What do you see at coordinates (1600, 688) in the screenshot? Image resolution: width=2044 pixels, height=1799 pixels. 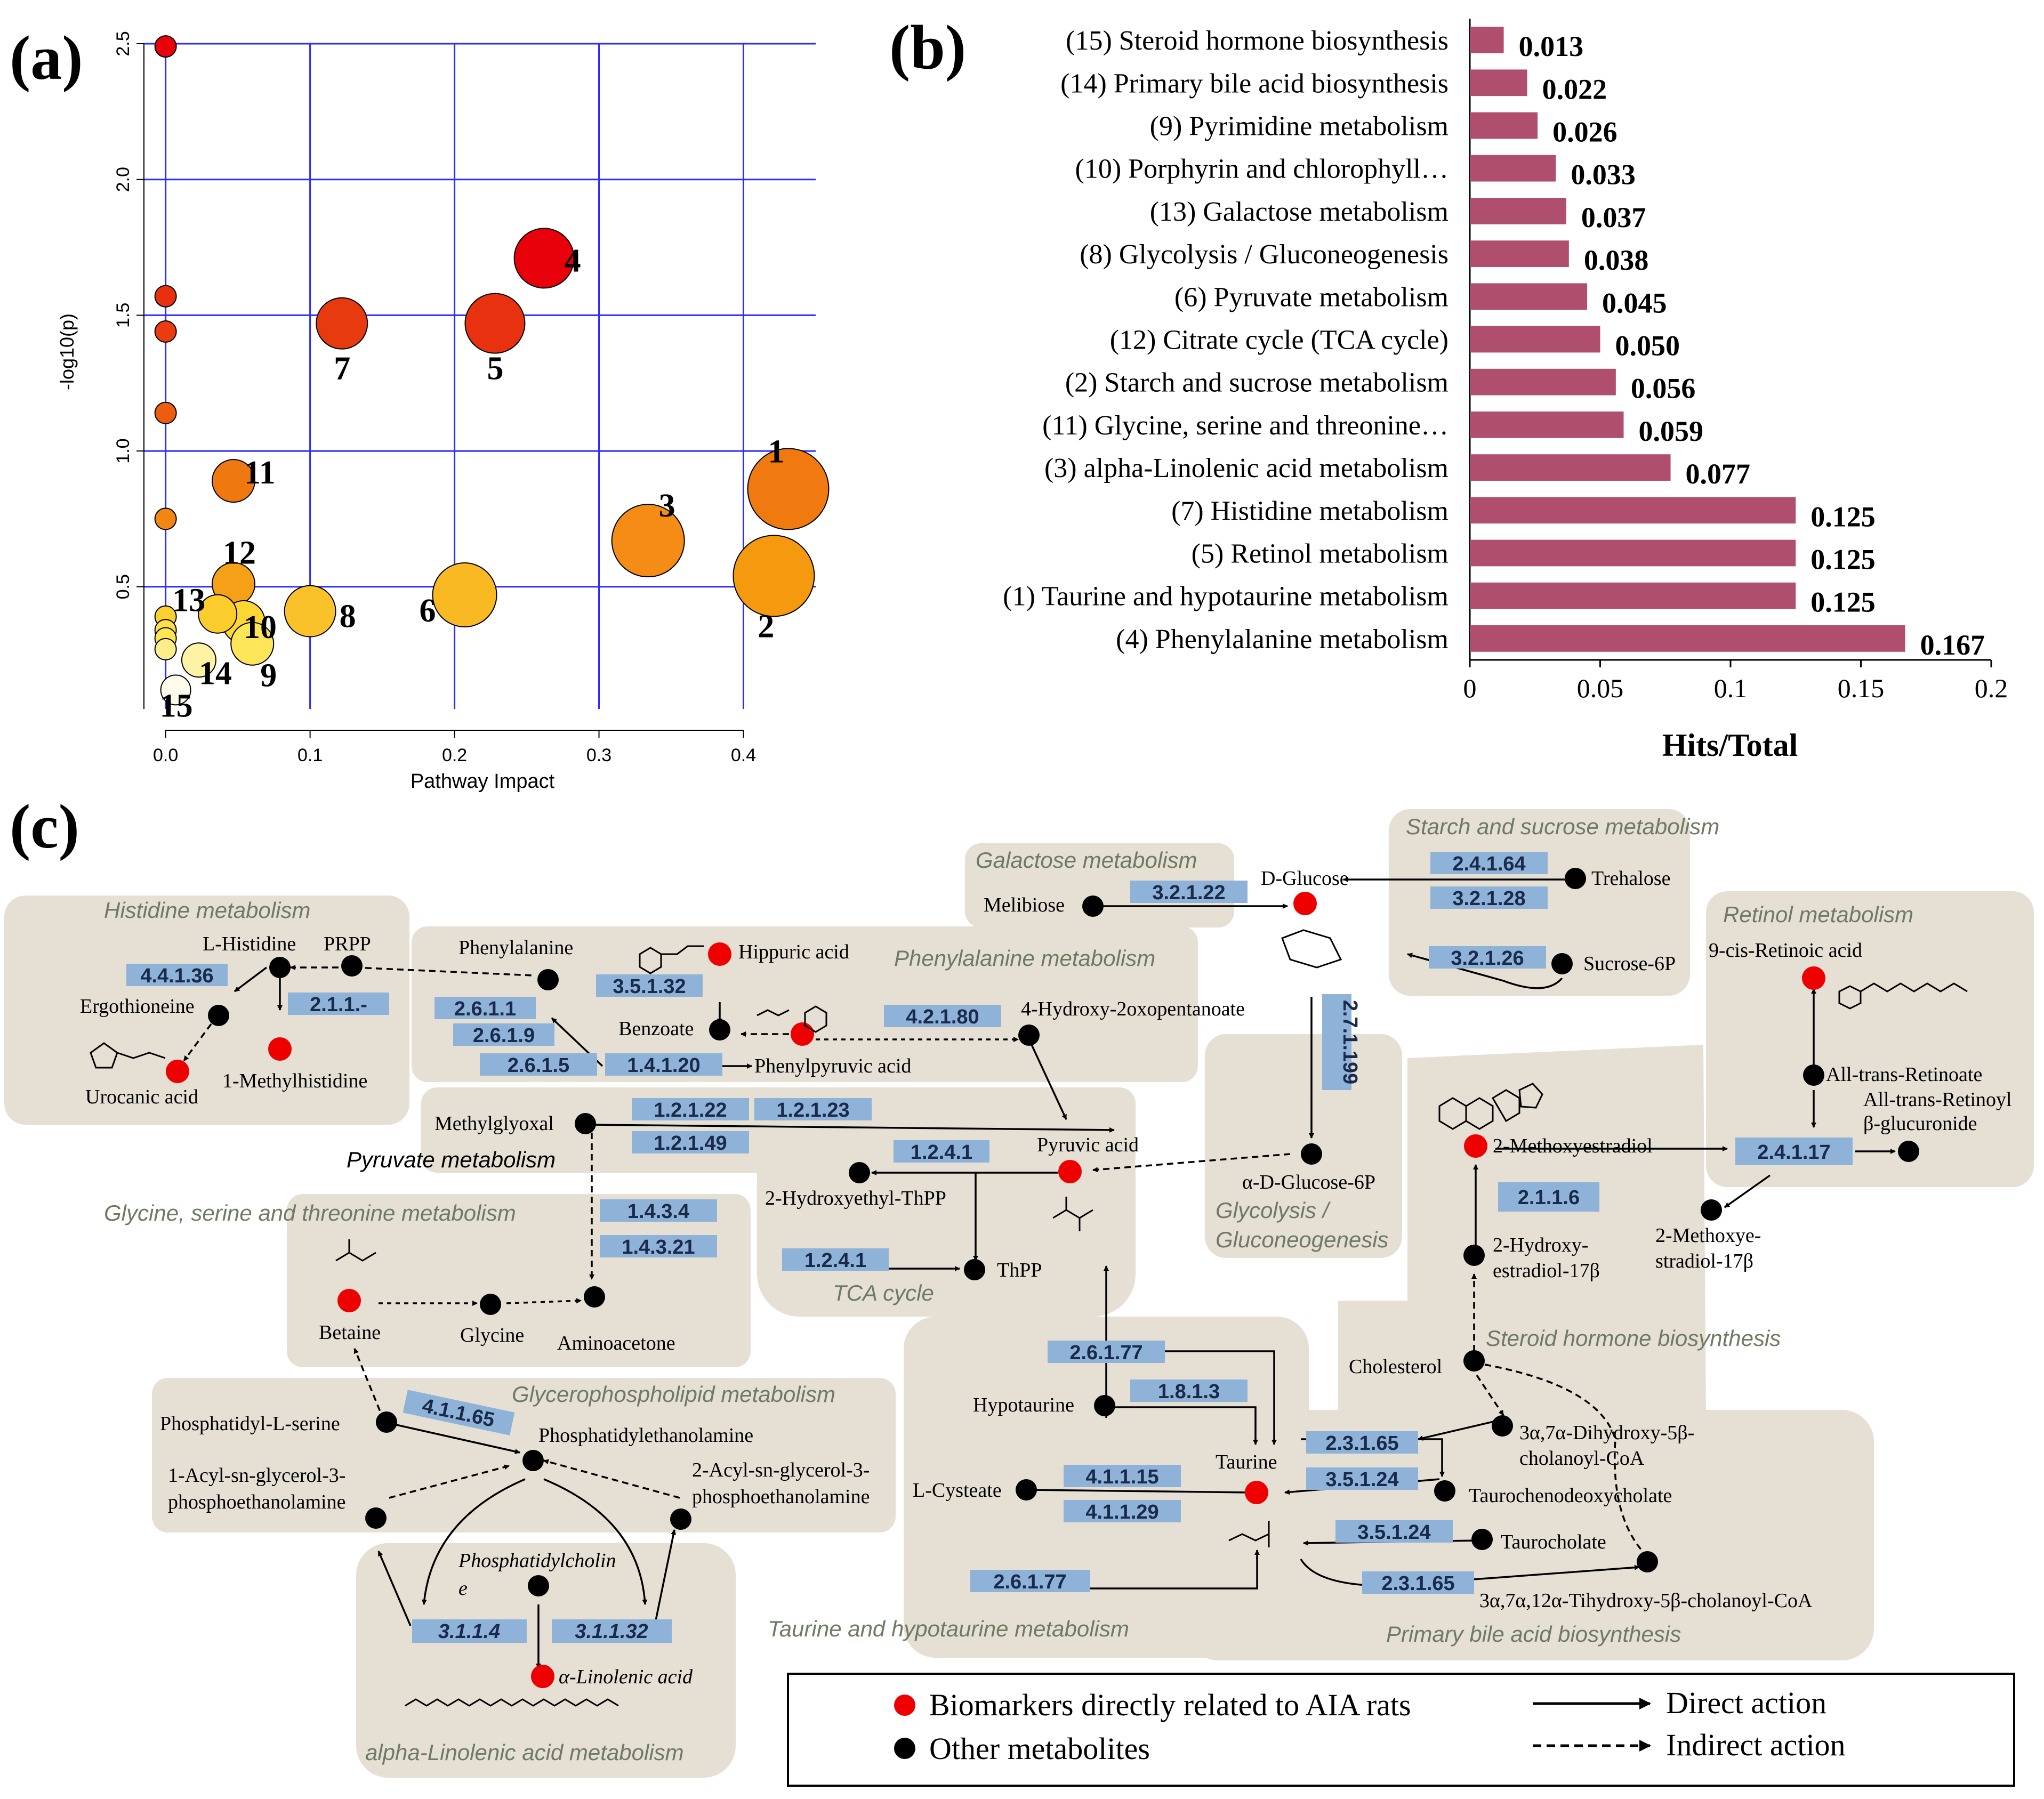 I see `bar-x-tick-label: 0.05` at bounding box center [1600, 688].